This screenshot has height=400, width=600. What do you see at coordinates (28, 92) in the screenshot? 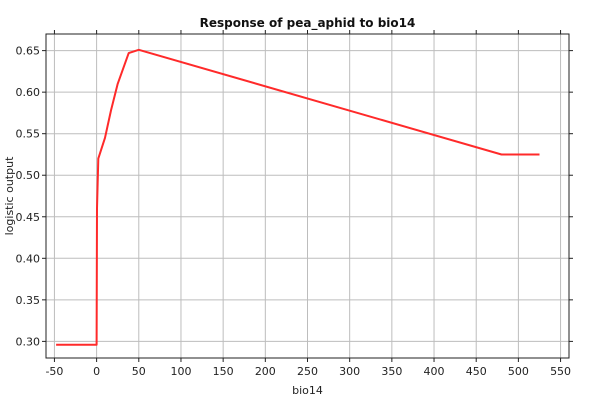
I see `y-tick-label: 0.60` at bounding box center [28, 92].